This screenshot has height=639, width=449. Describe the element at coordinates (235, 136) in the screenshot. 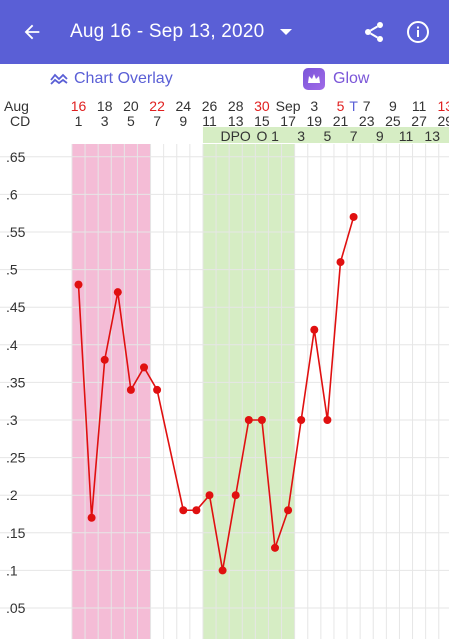

I see `dpo-label: DPO` at that location.